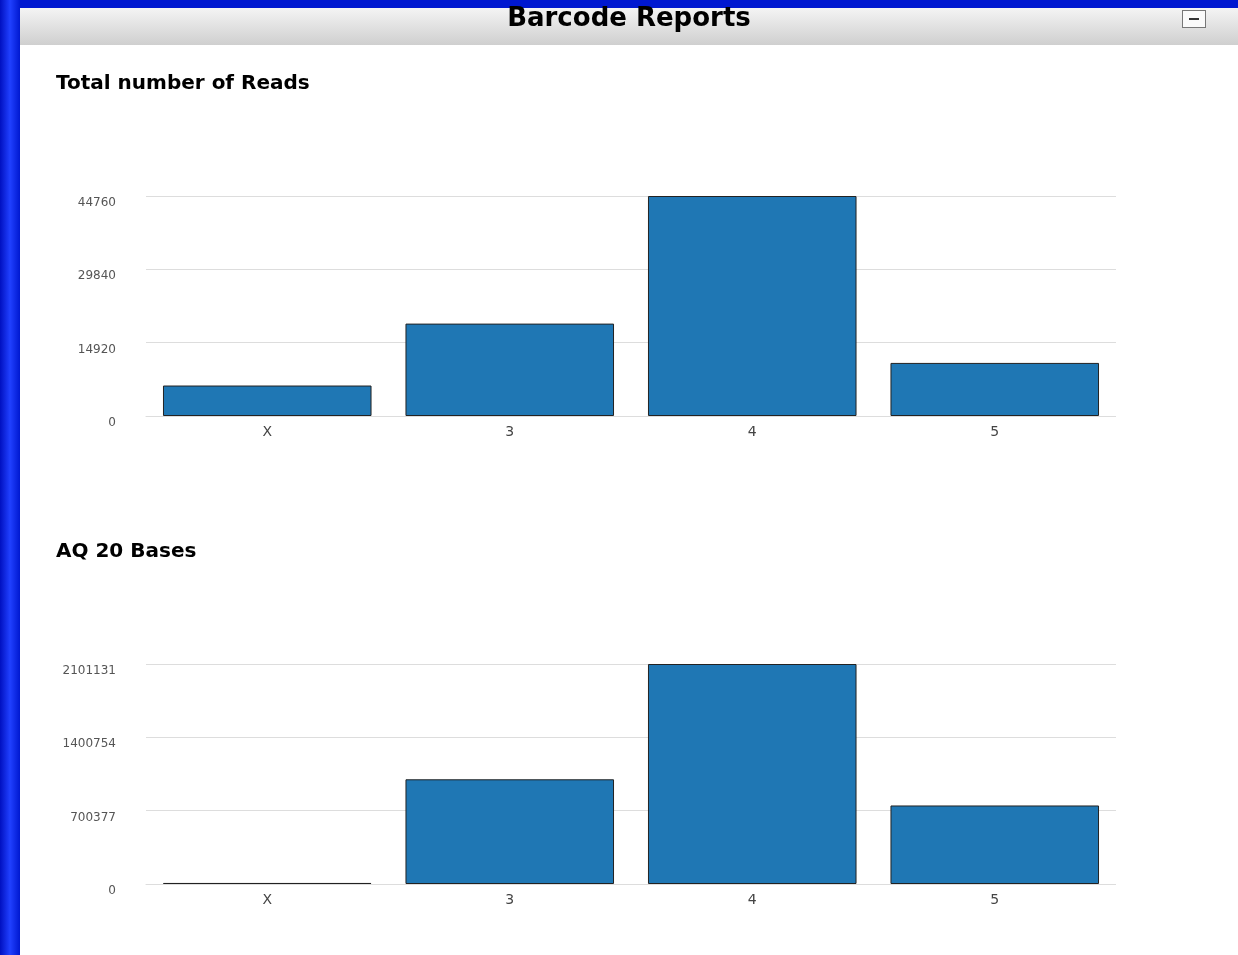  What do you see at coordinates (96, 275) in the screenshot?
I see `y-tick-label: 29840` at bounding box center [96, 275].